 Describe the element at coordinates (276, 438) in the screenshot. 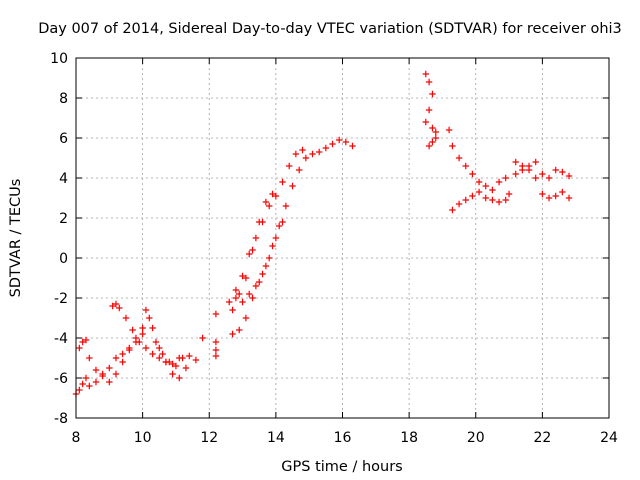

I see `x-tick-label: 14` at that location.